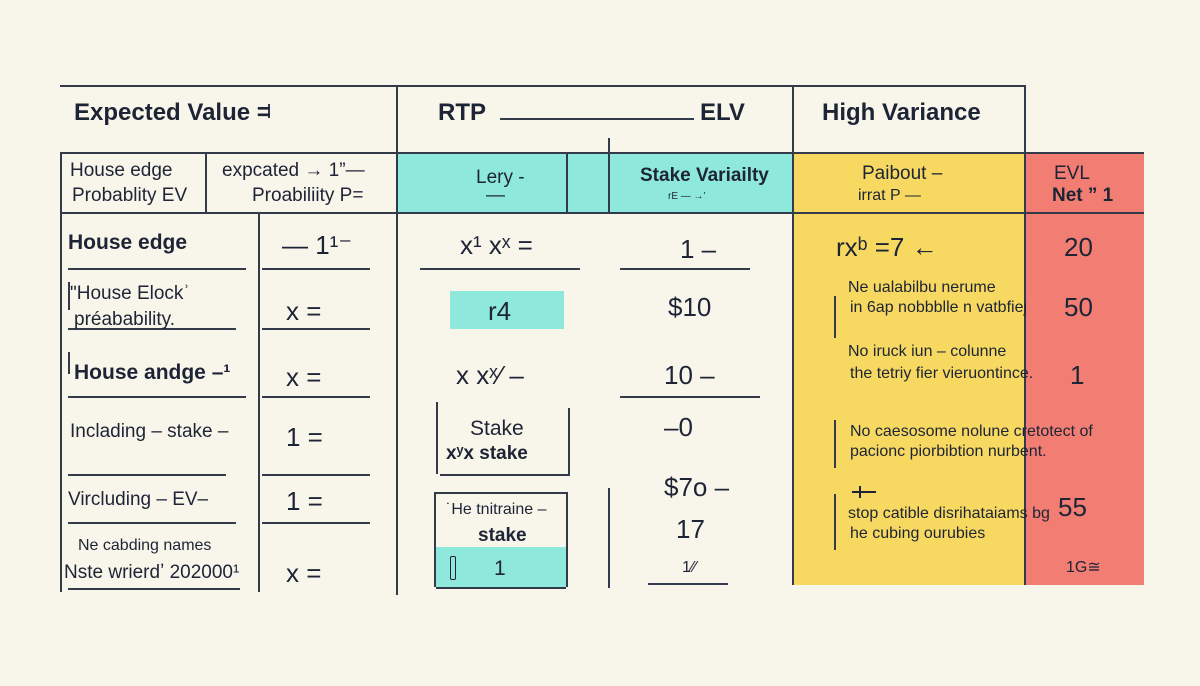 The height and width of the screenshot is (686, 1200). What do you see at coordinates (542, 86) in the screenshot?
I see `top-rule` at bounding box center [542, 86].